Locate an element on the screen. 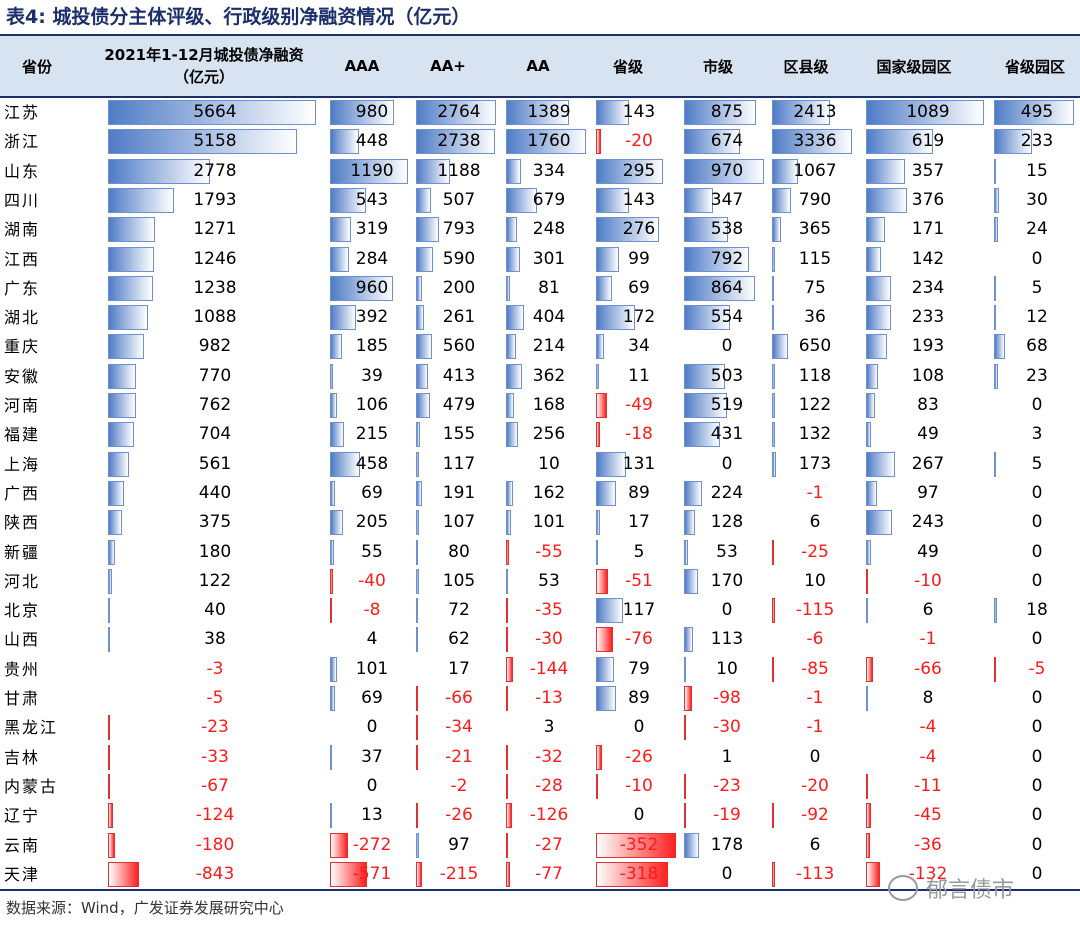 This screenshot has height=938, width=1080. cell-value: 3336 is located at coordinates (815, 141).